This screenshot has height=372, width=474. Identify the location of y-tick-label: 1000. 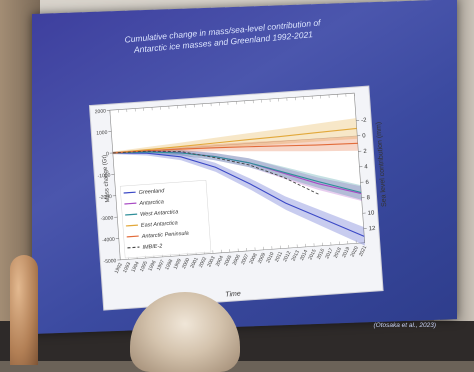
(102, 133).